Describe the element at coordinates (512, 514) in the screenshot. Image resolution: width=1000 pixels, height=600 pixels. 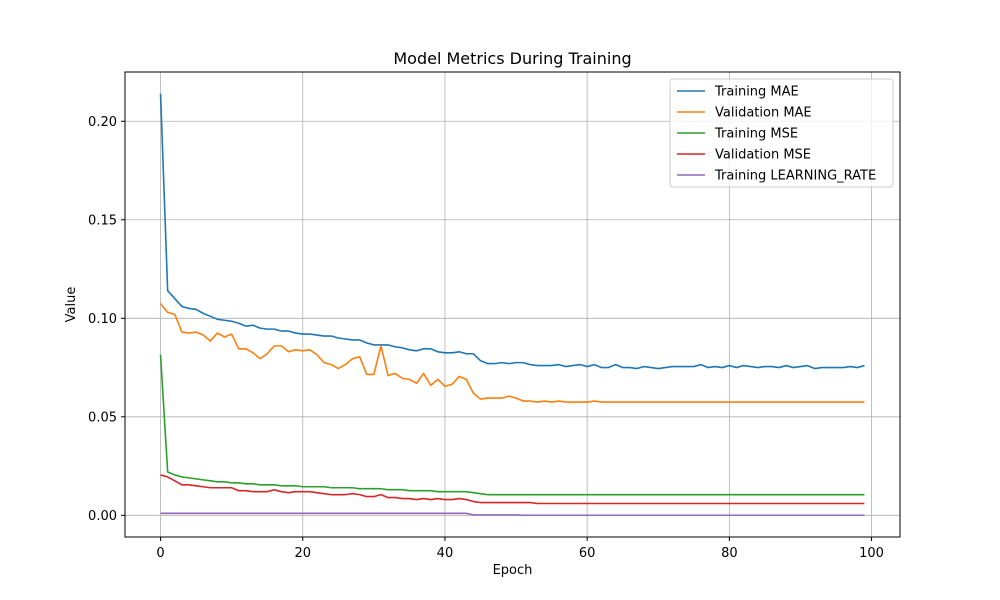
I see `series-line-training-learning-rate` at that location.